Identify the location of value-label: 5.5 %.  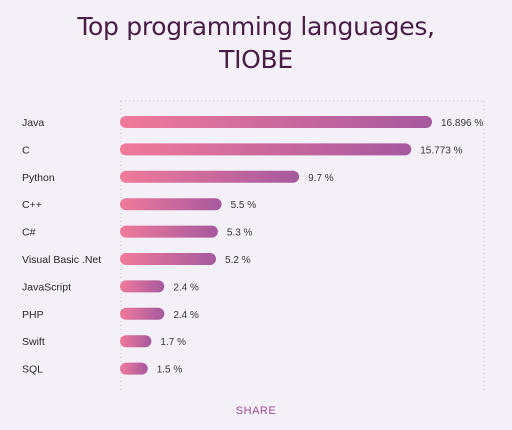
(244, 205).